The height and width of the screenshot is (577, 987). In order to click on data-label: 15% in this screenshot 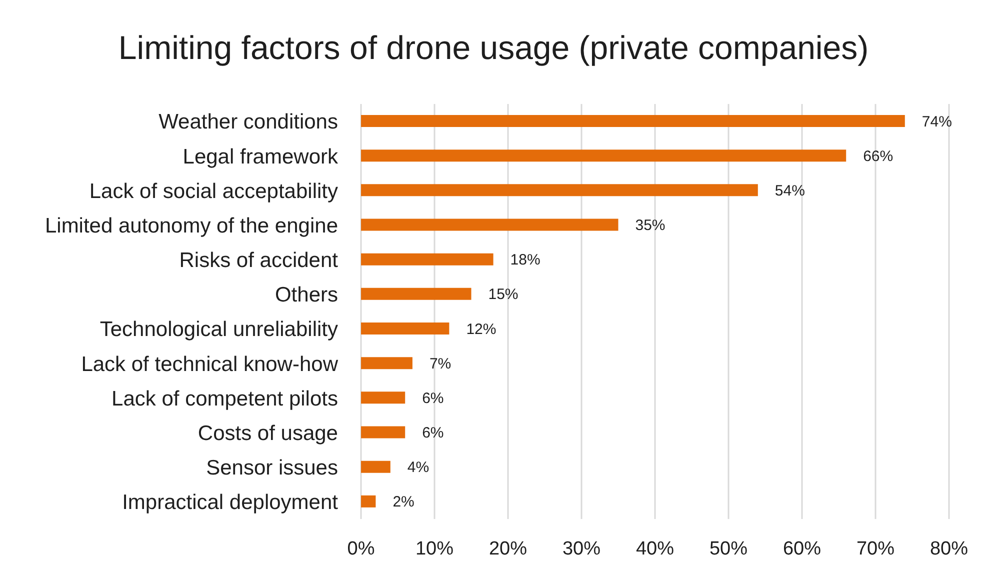, I will do `click(503, 295)`.